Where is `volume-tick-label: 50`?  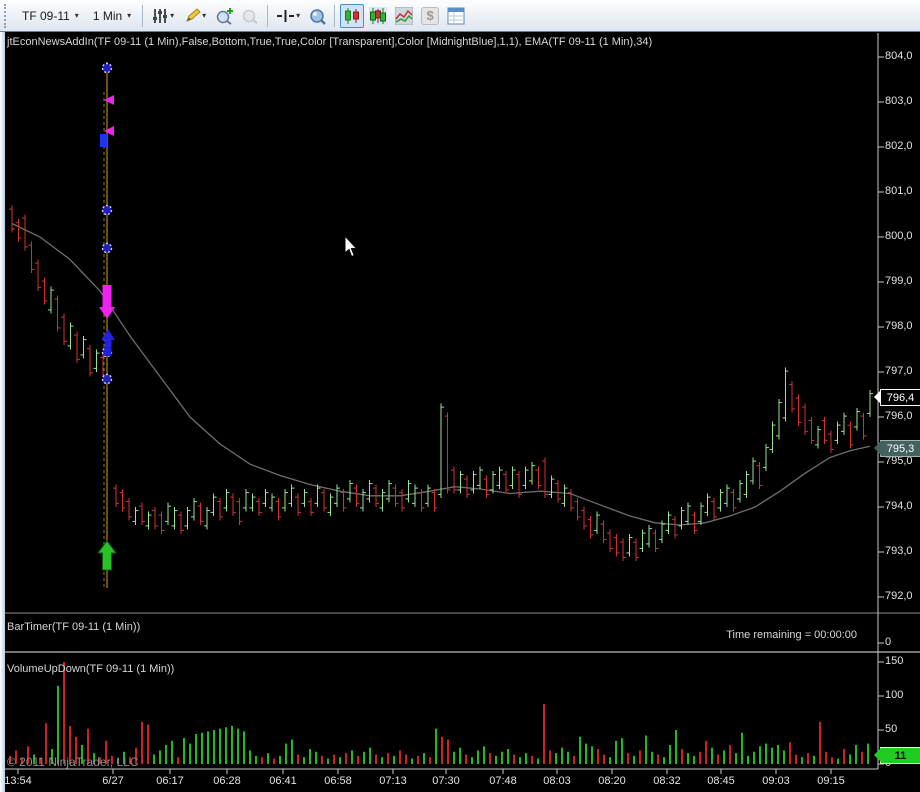
volume-tick-label: 50 is located at coordinates (891, 729).